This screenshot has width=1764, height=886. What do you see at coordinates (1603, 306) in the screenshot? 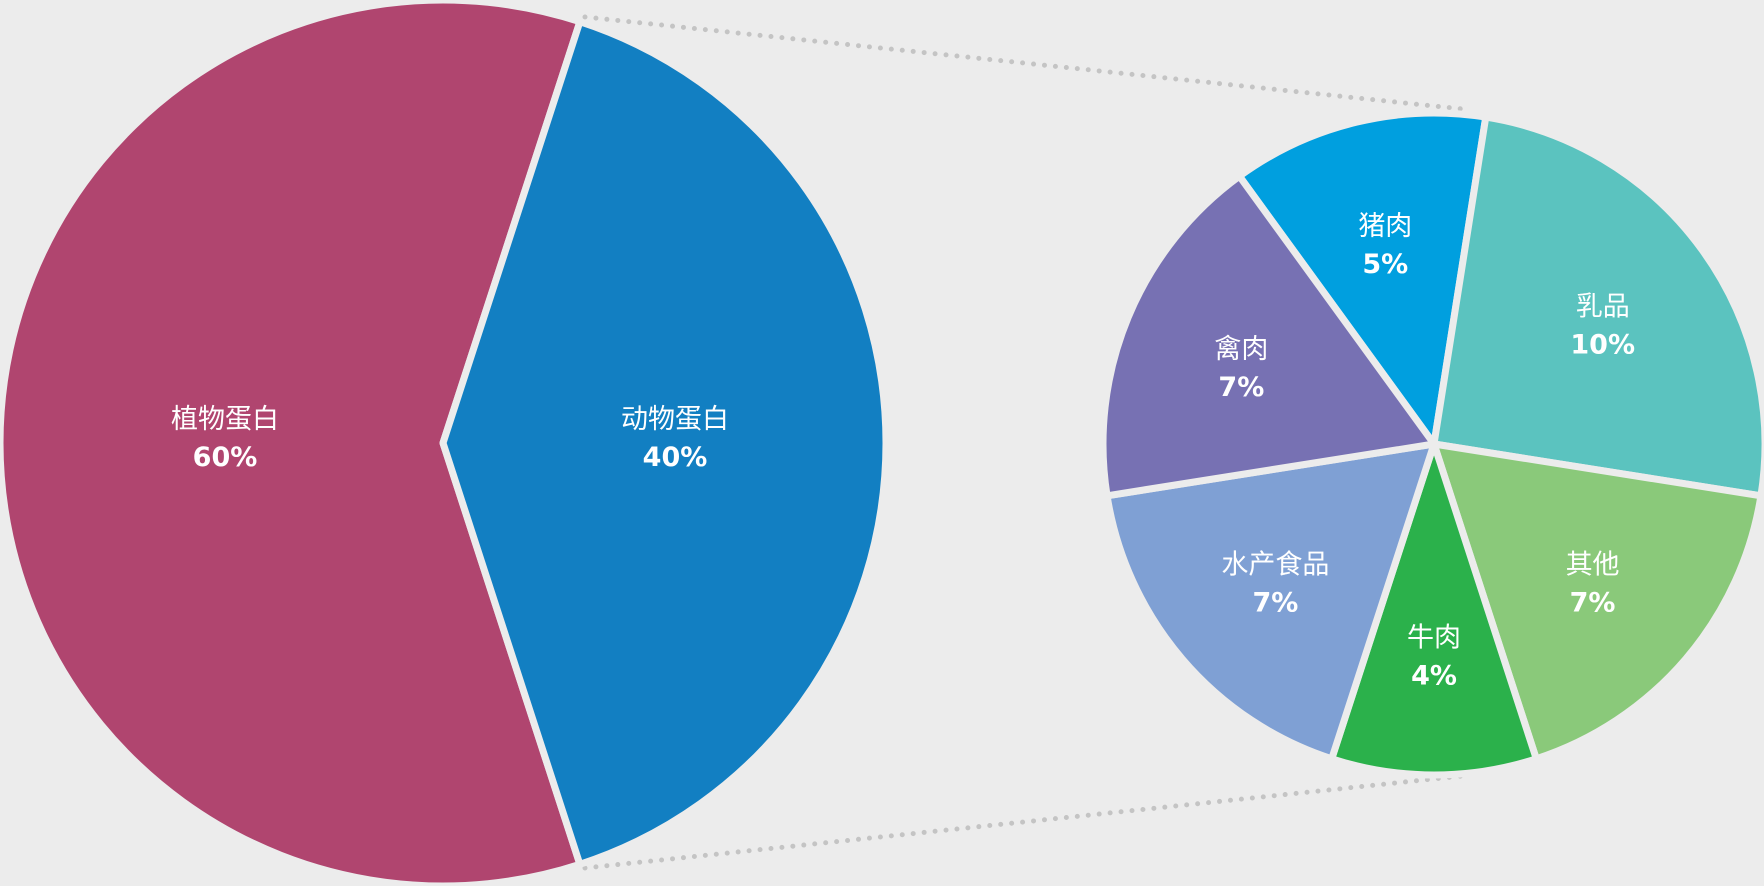
I see `slice-label: 乳品` at bounding box center [1603, 306].